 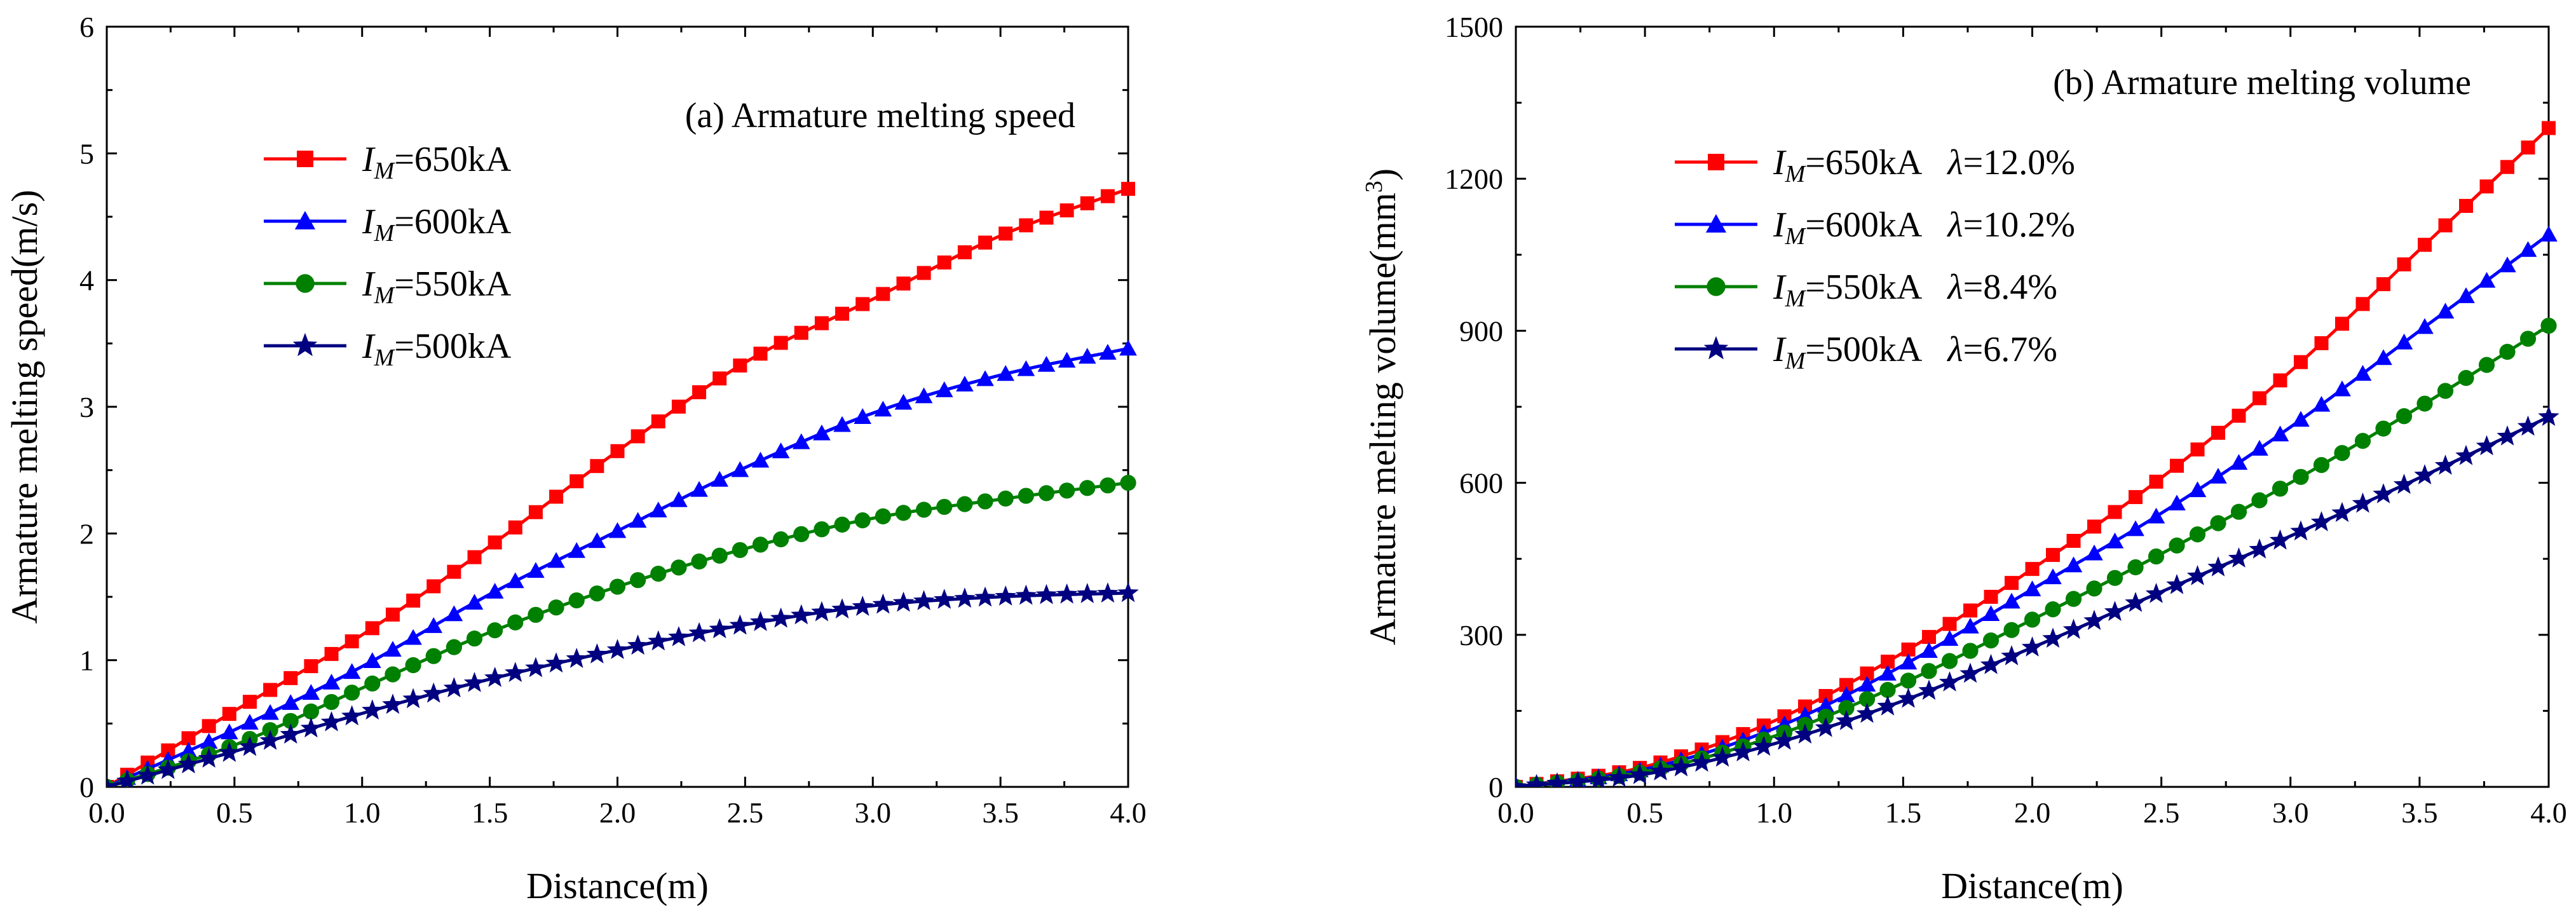 What do you see at coordinates (623, 684) in the screenshot?
I see `series-star-500kA` at bounding box center [623, 684].